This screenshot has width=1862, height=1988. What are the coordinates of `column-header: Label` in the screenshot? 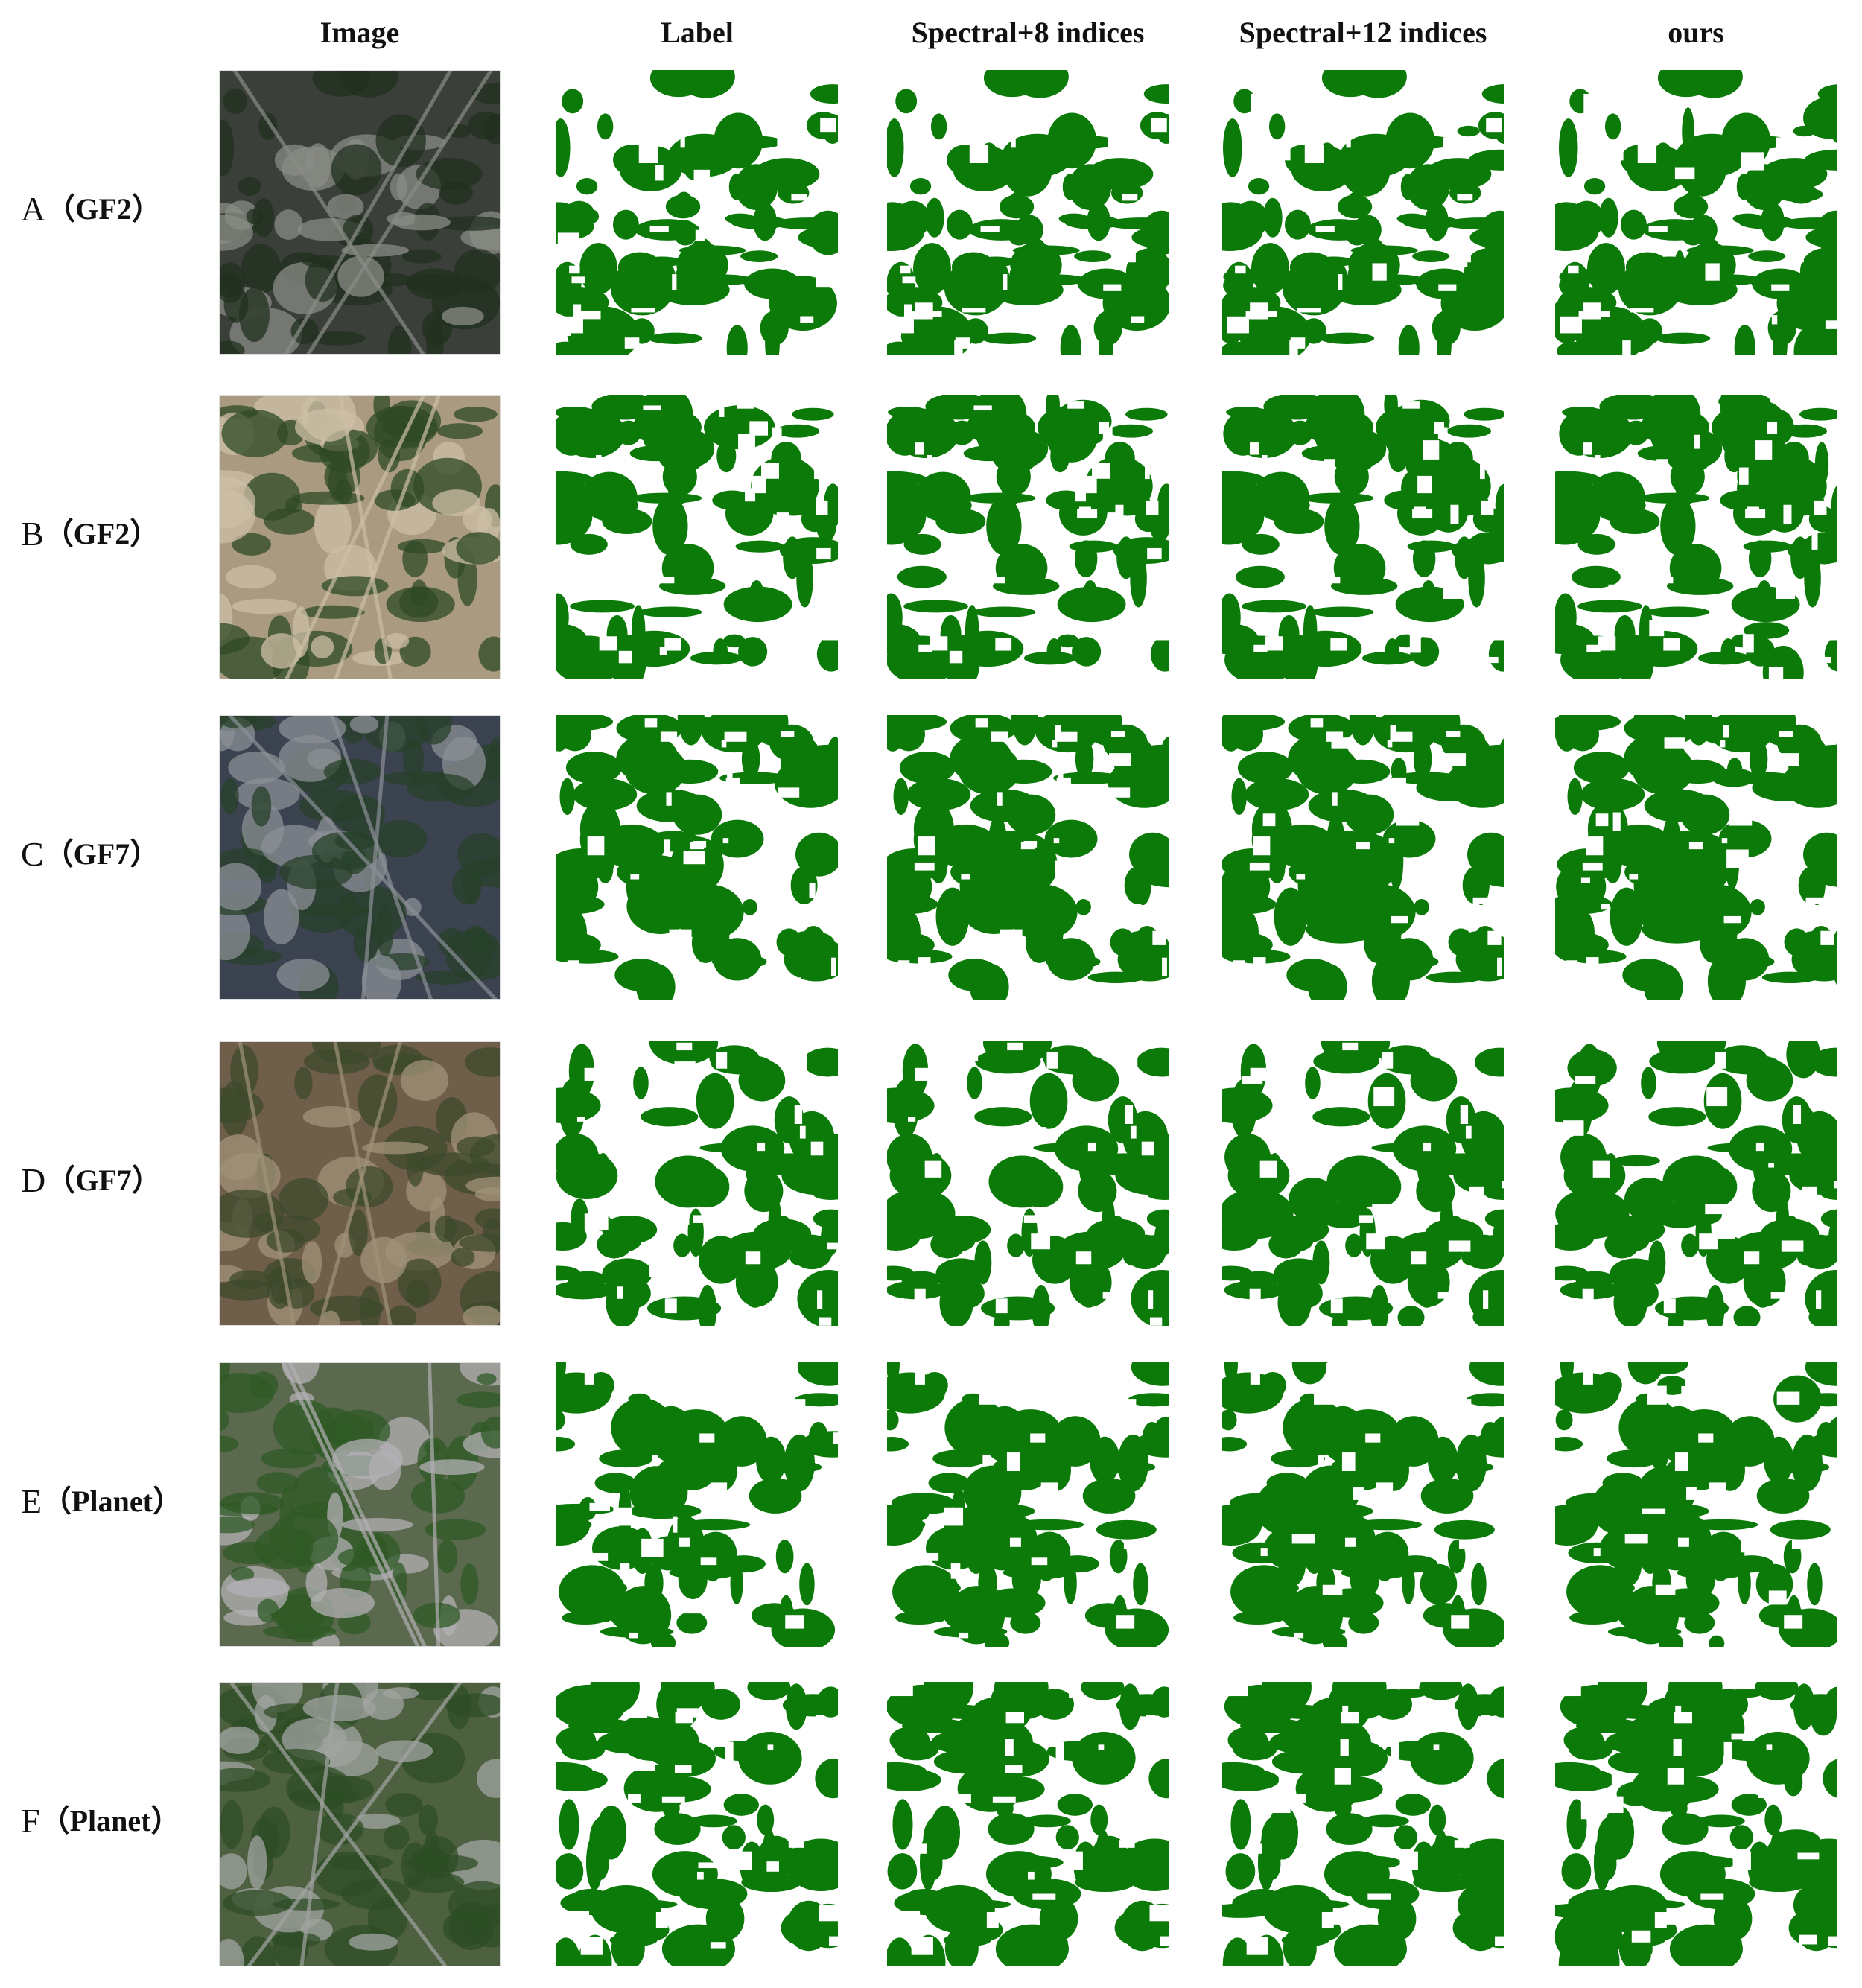 It's located at (698, 32).